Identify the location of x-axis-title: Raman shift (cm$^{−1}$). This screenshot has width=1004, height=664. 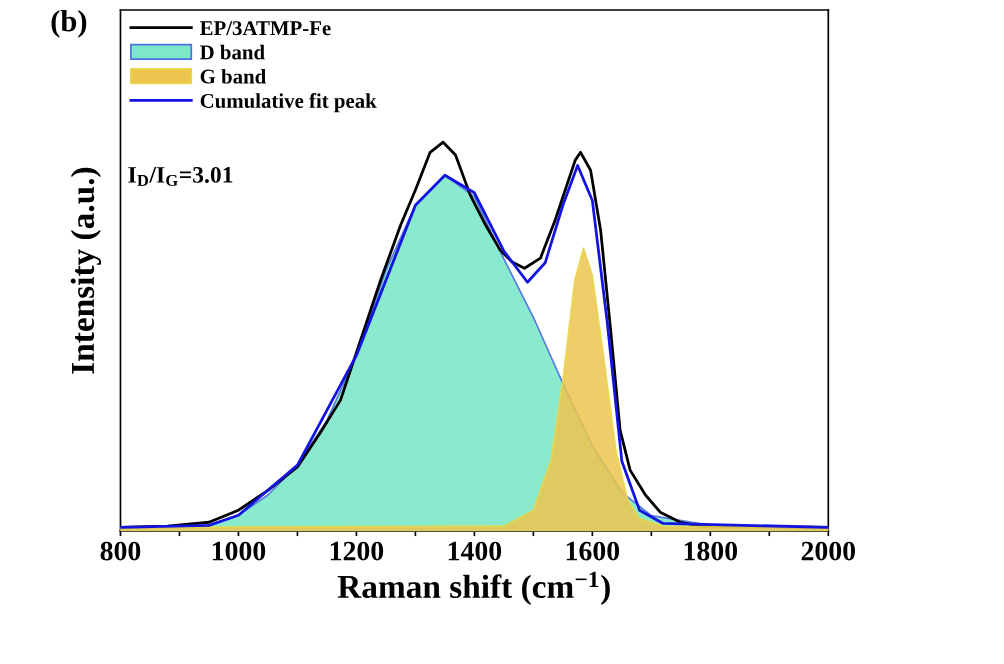
(473, 588).